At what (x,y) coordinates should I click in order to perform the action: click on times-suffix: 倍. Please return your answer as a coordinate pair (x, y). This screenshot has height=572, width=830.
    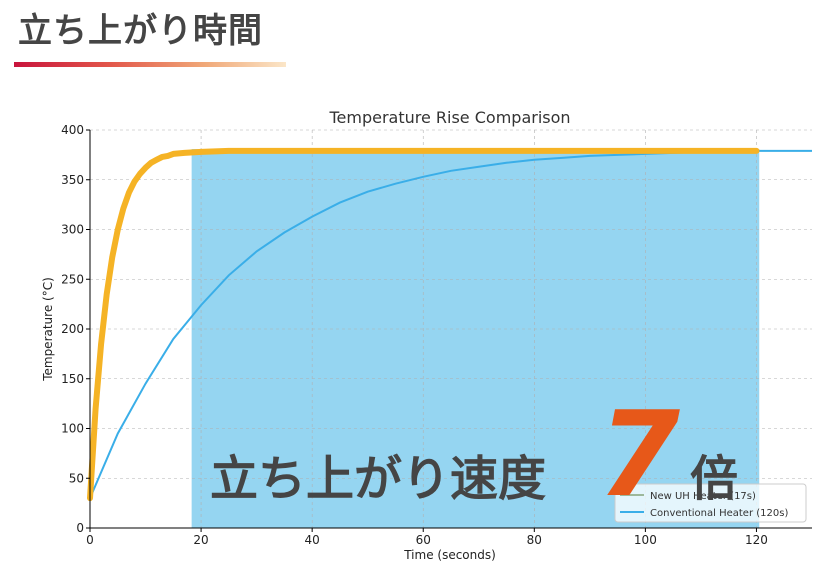
    Looking at the image, I should click on (714, 479).